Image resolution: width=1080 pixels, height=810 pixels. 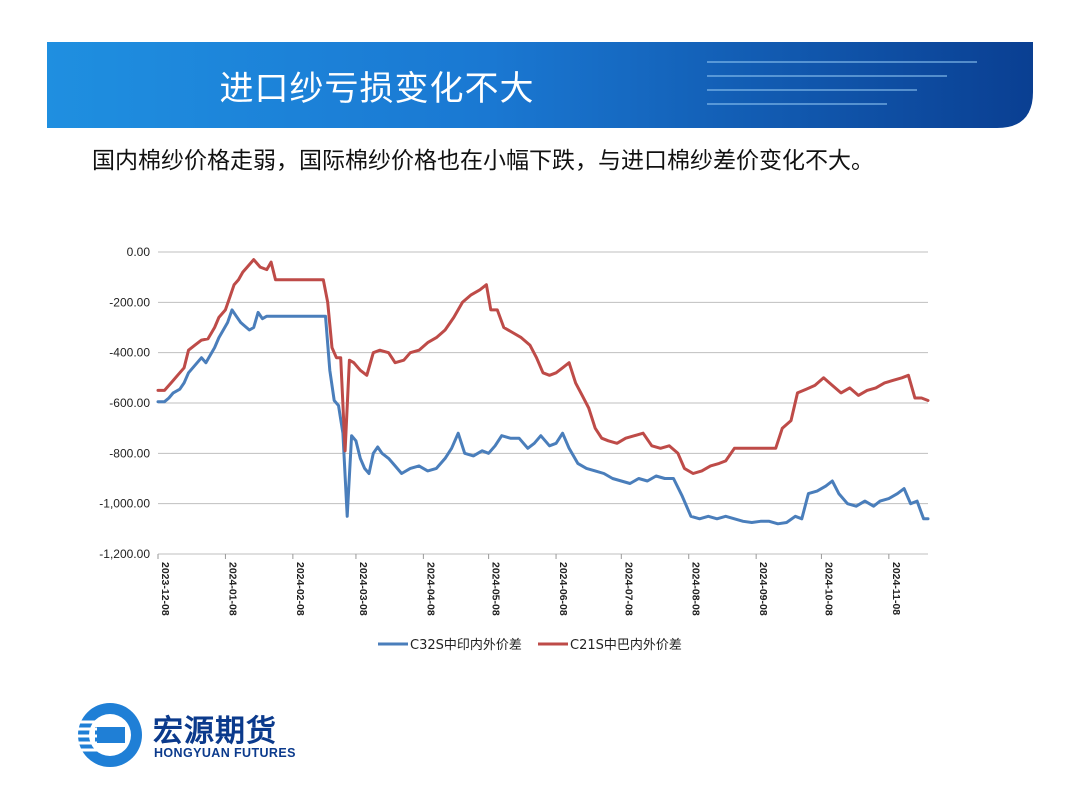 I want to click on x-tick-label: 2024-09-08, so click(x=763, y=589).